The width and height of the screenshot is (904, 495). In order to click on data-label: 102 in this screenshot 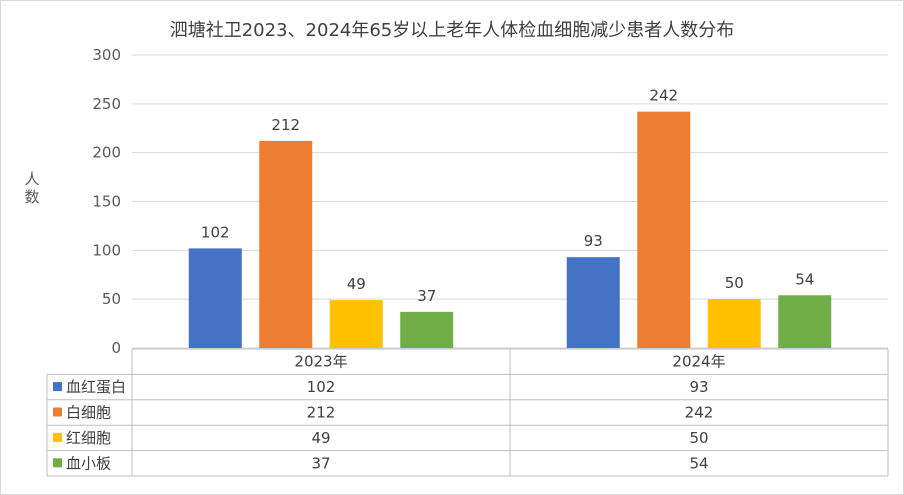, I will do `click(215, 232)`.